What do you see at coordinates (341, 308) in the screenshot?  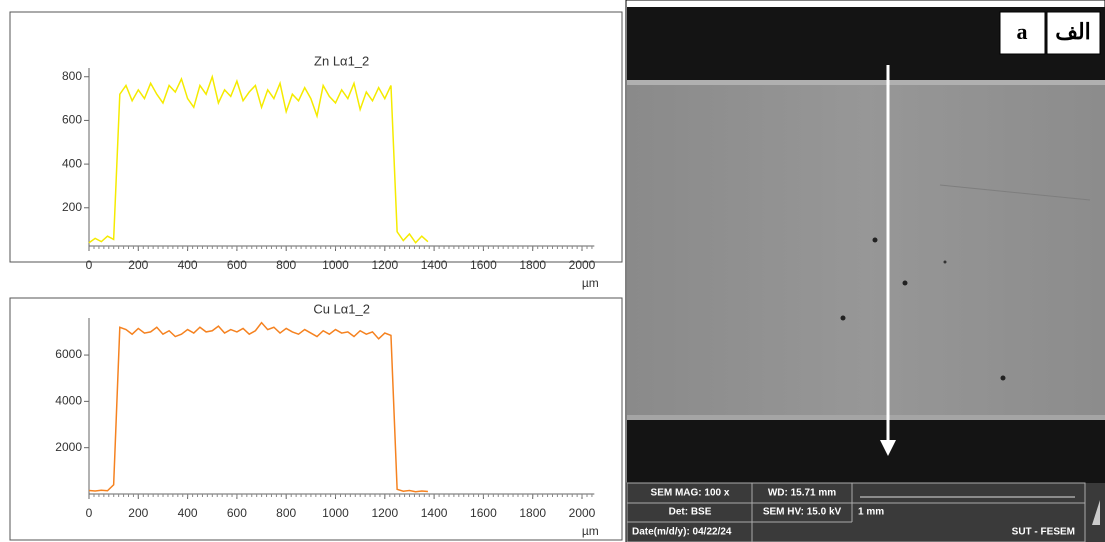 I see `chart-title: Cu Lα1_2` at bounding box center [341, 308].